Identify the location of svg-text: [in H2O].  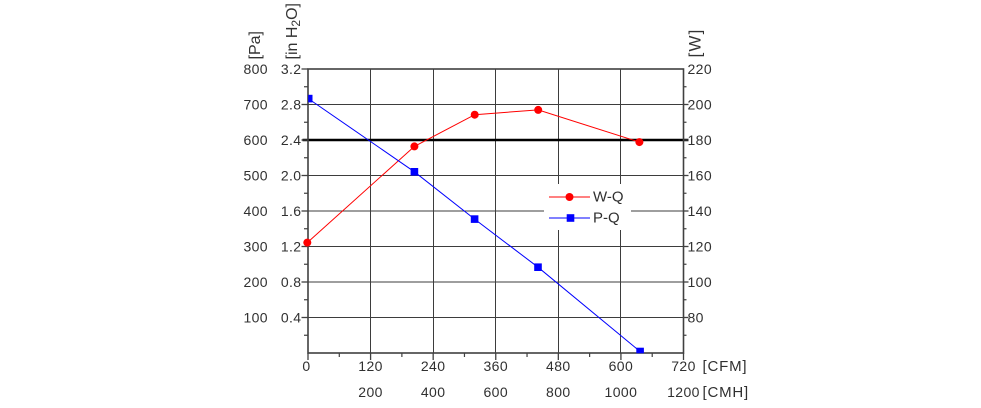
(293, 31).